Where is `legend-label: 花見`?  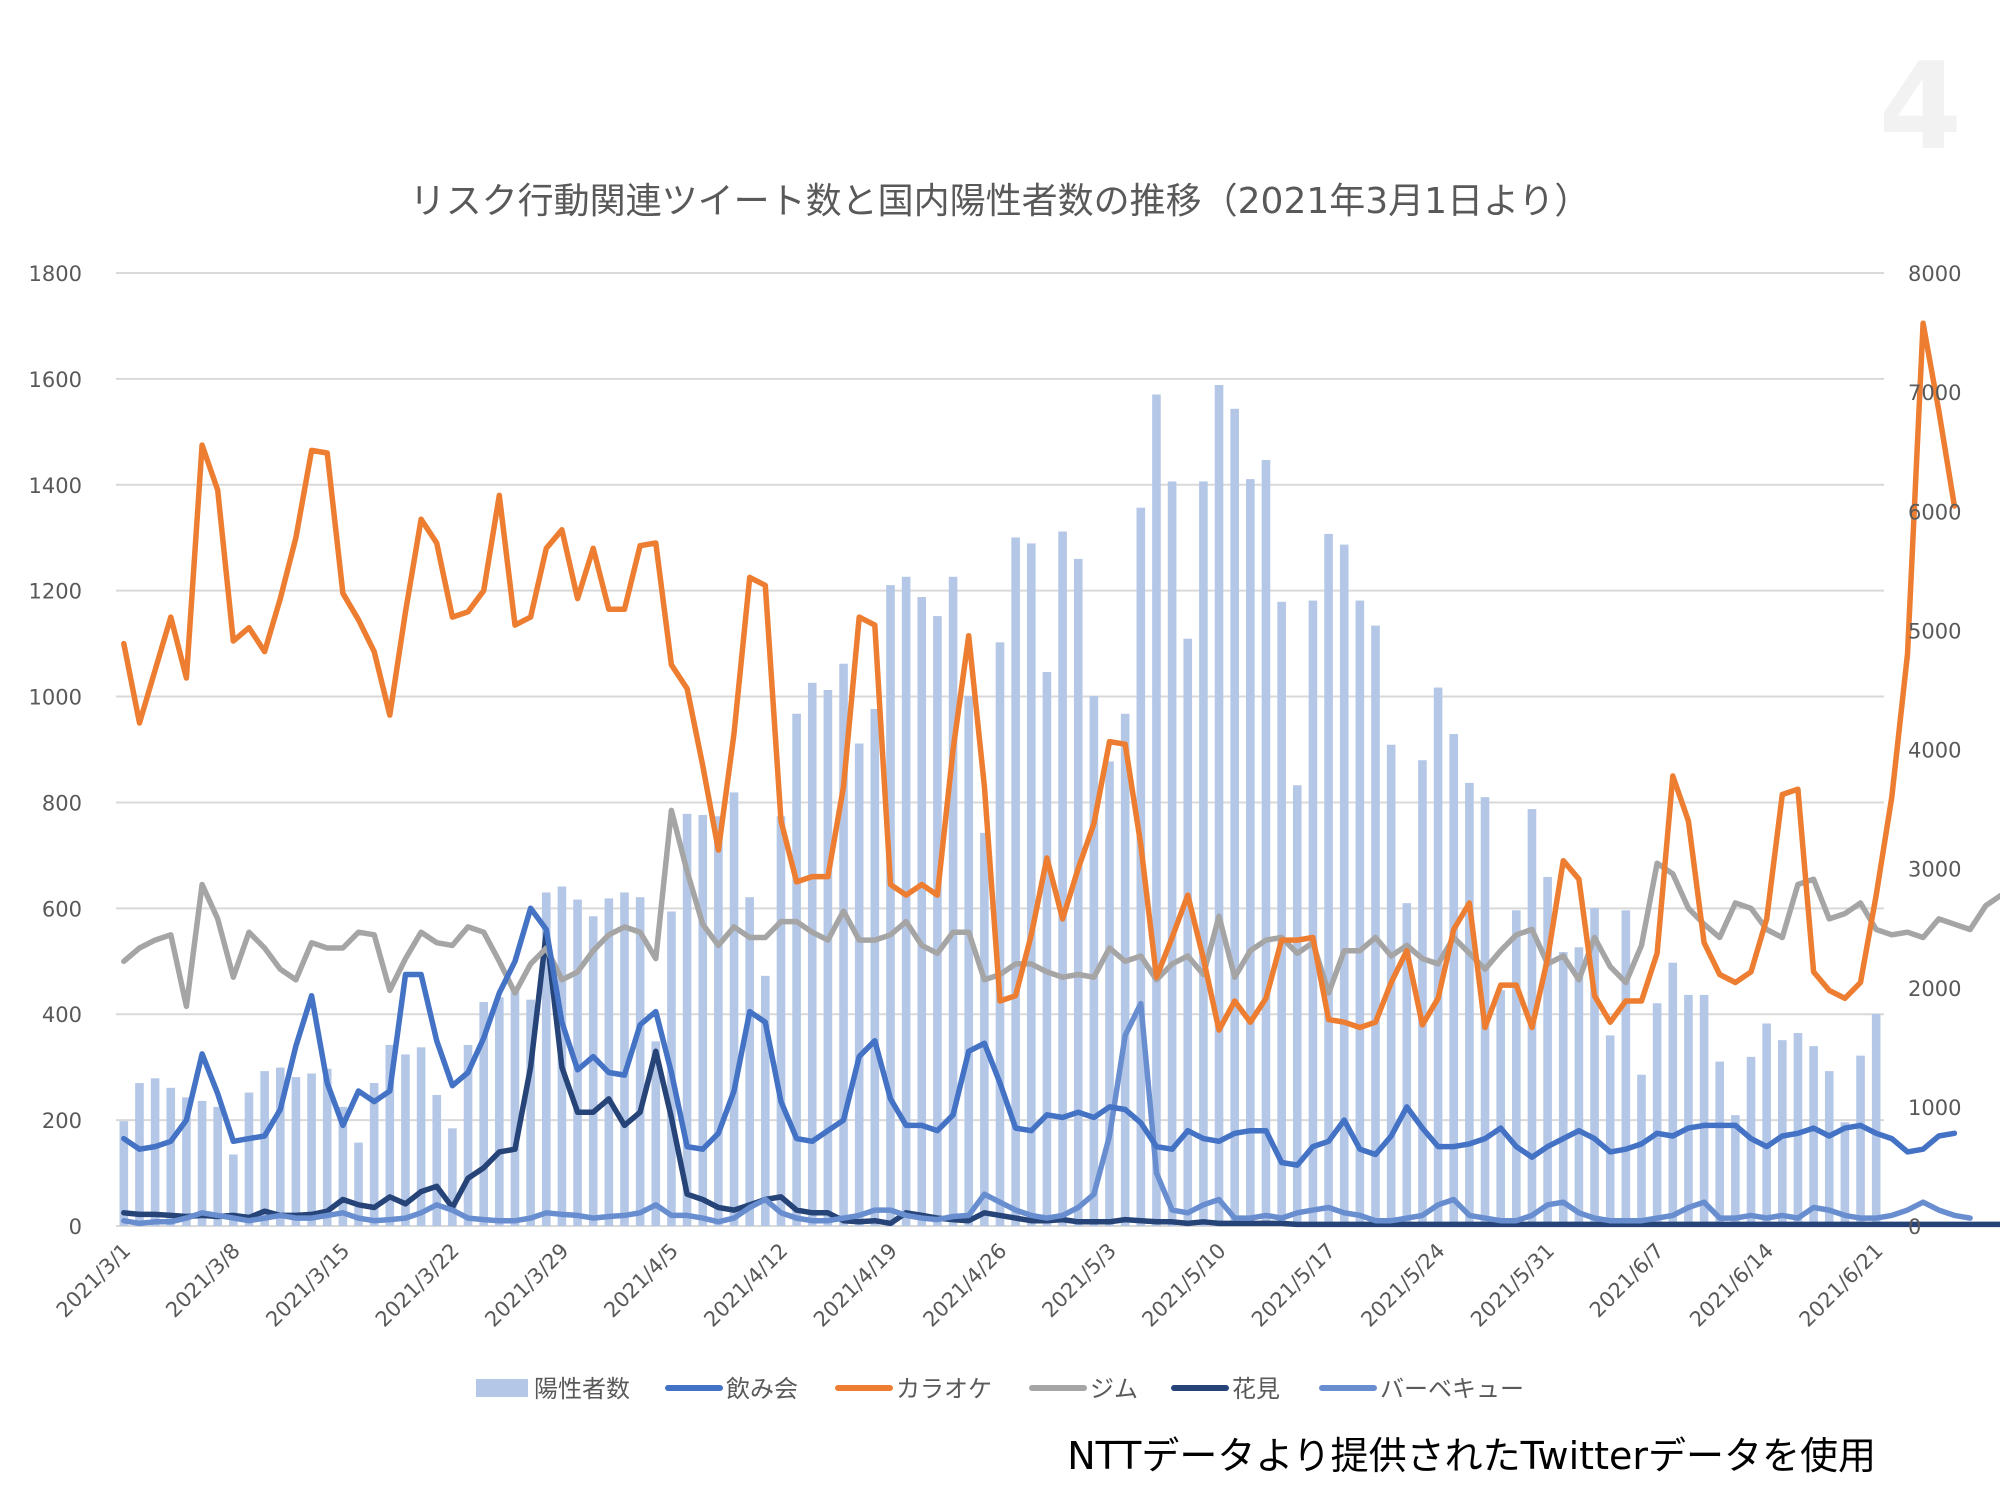
legend-label: 花見 is located at coordinates (1256, 1389).